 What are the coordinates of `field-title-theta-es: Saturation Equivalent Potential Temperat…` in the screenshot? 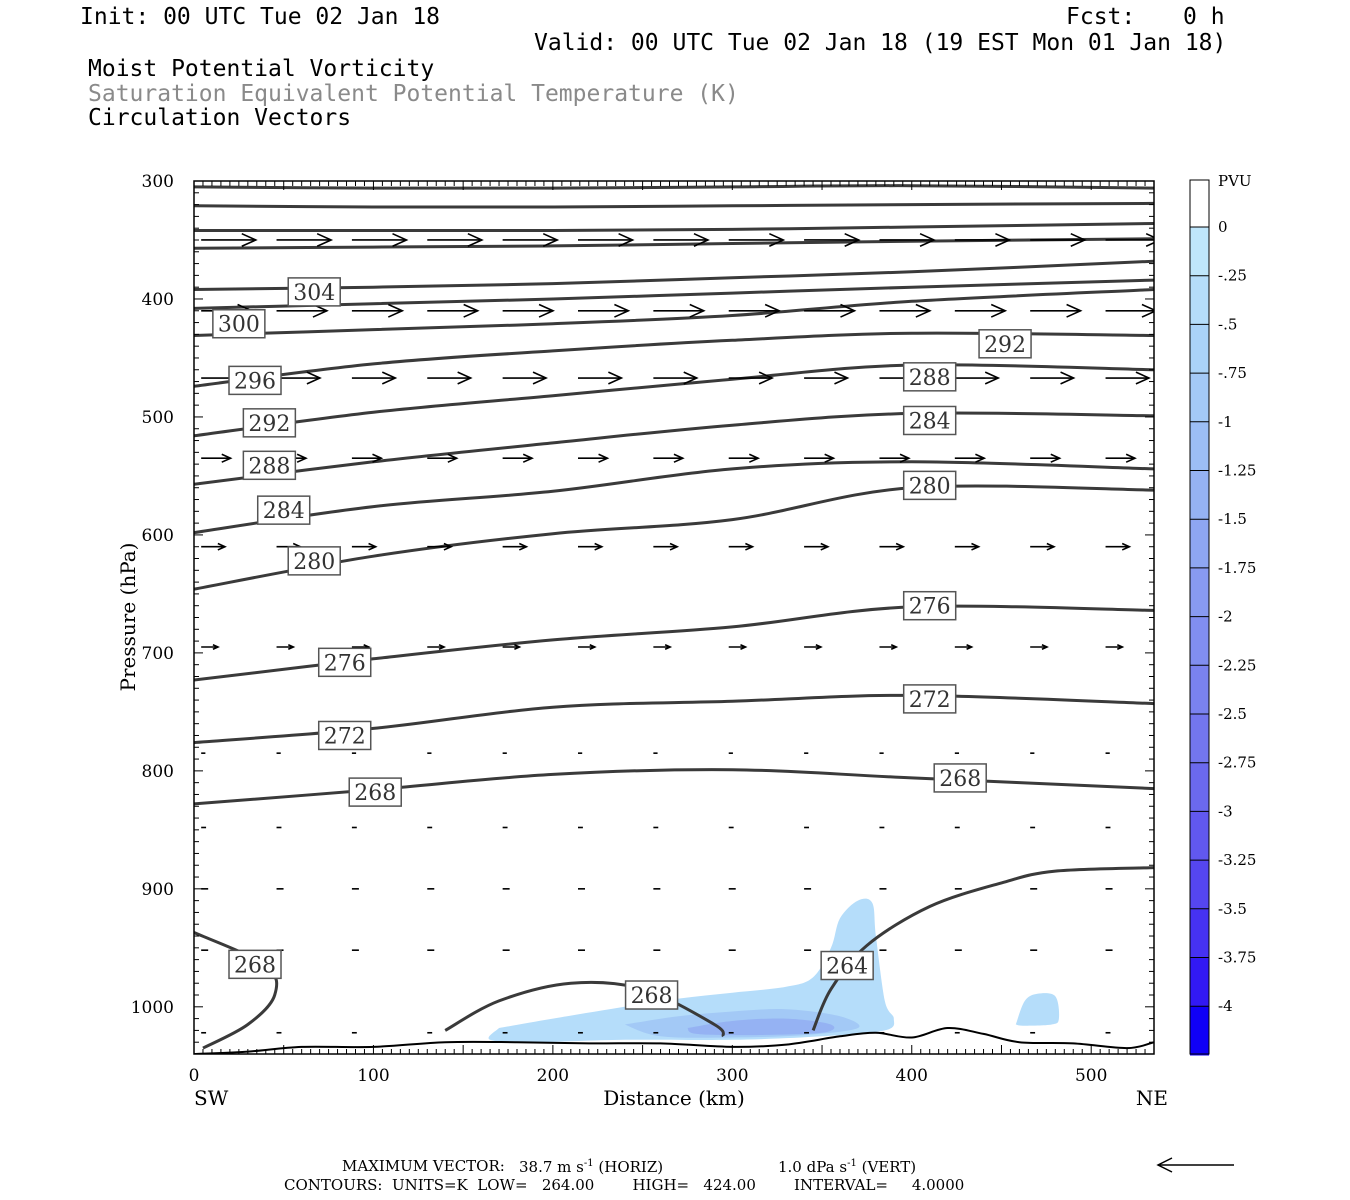 It's located at (413, 94).